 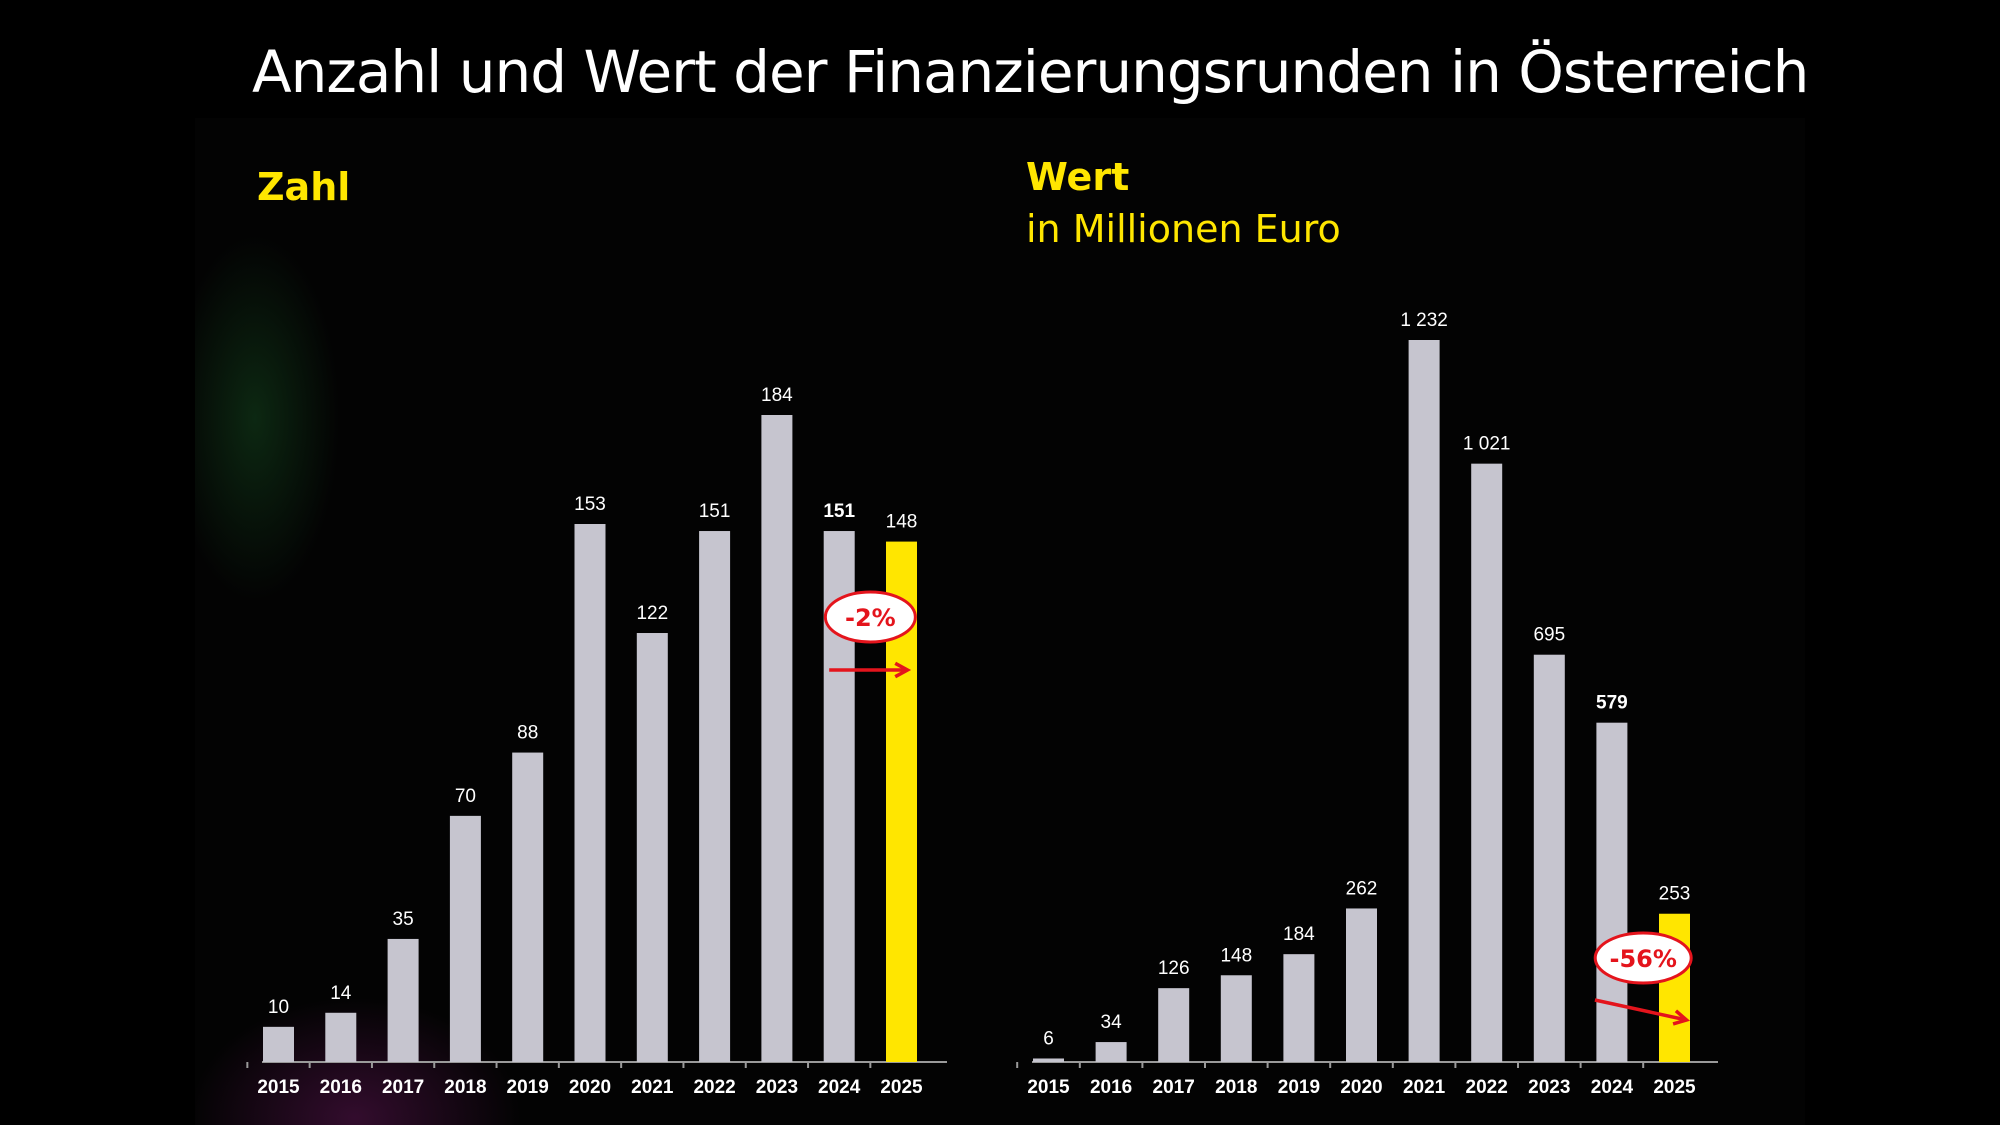 I want to click on left-change-arrowhead, so click(x=903, y=670).